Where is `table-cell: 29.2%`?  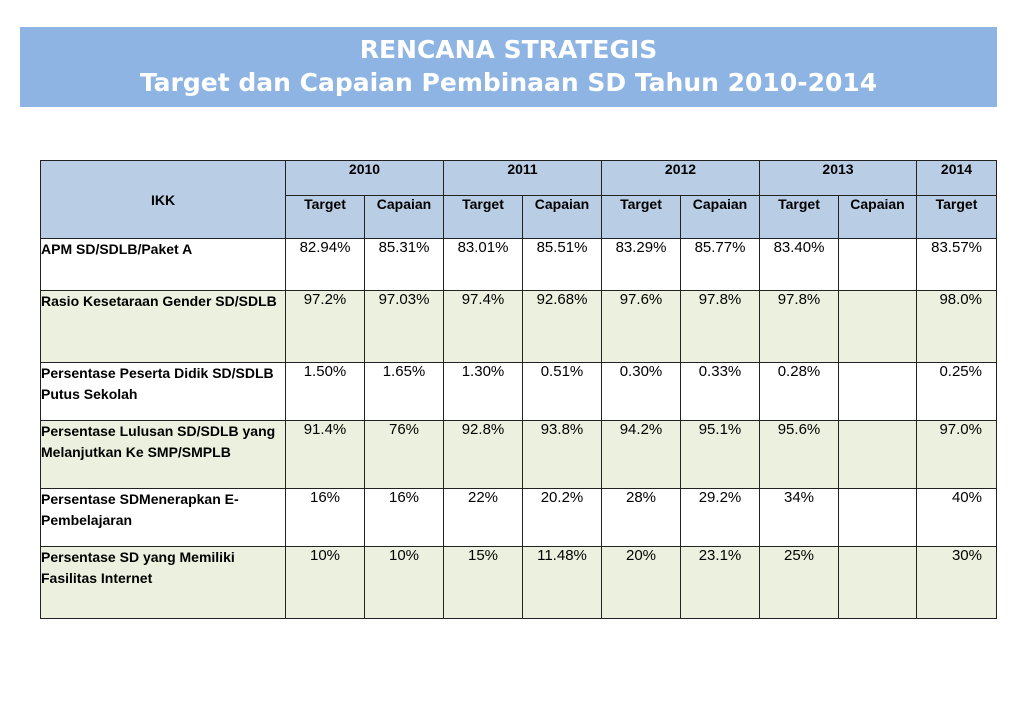 table-cell: 29.2% is located at coordinates (720, 517).